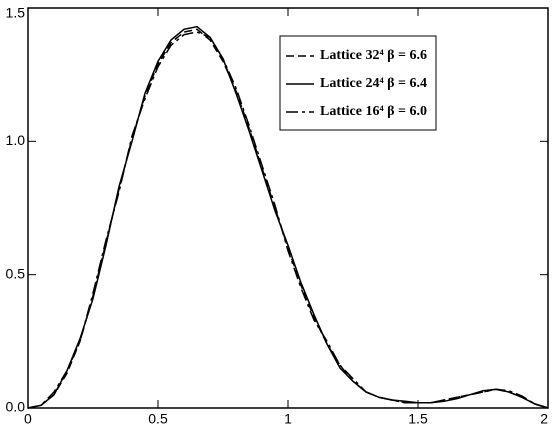 Image resolution: width=554 pixels, height=428 pixels. What do you see at coordinates (288, 419) in the screenshot?
I see `x-tick-label: 1` at bounding box center [288, 419].